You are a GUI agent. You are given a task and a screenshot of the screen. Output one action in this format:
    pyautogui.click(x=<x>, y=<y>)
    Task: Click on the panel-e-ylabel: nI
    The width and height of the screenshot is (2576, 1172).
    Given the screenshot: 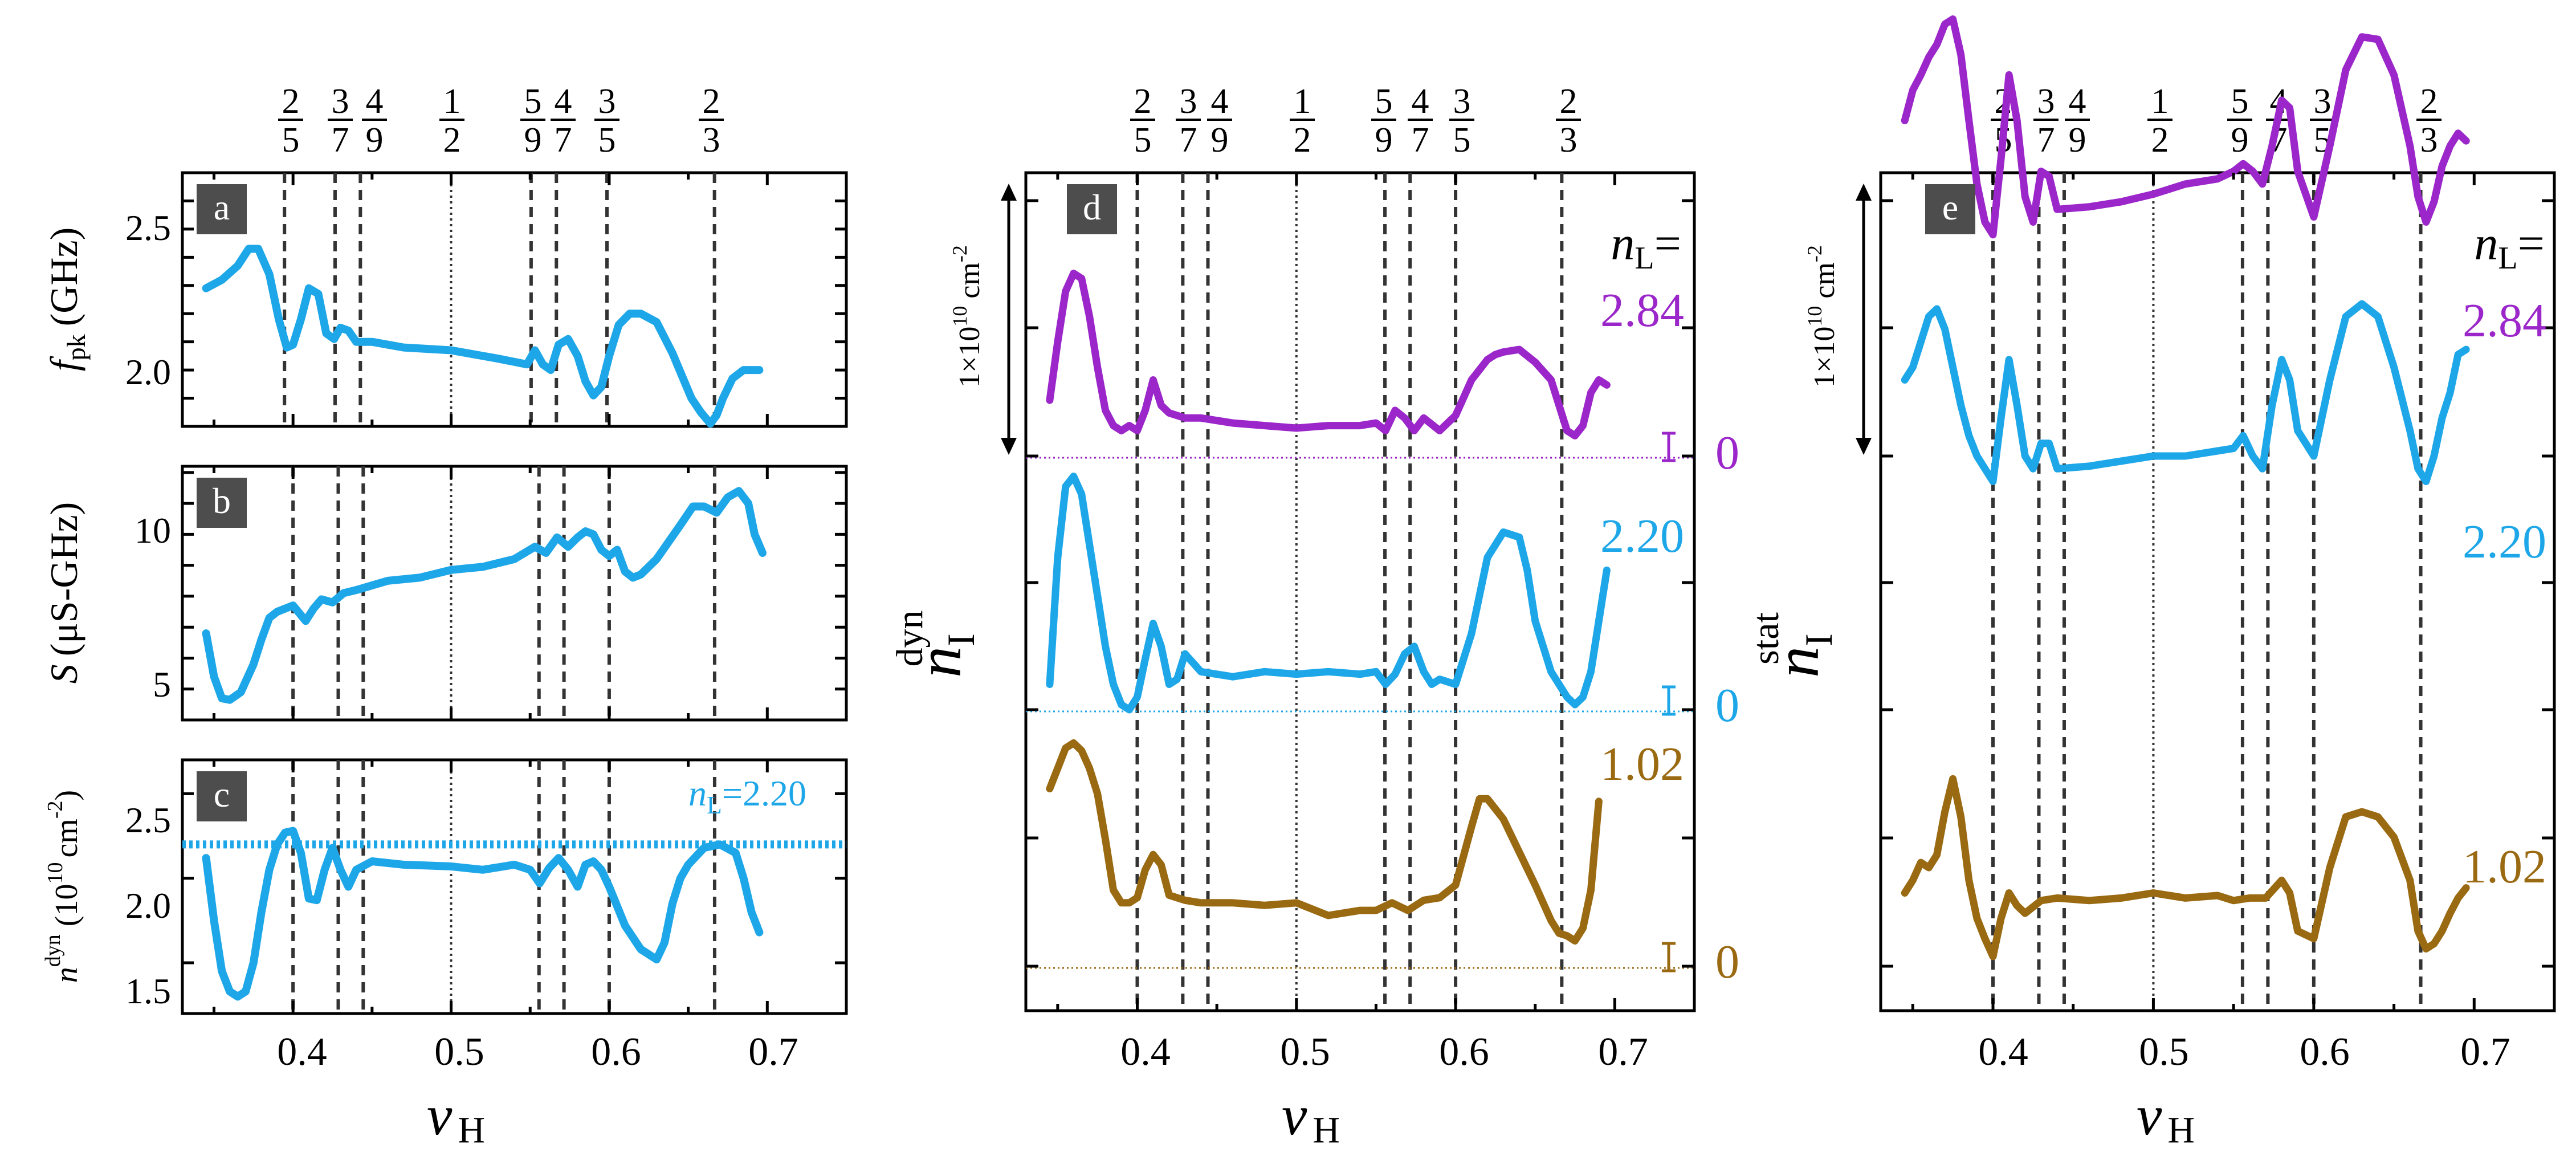 What is the action you would take?
    pyautogui.click(x=1801, y=655)
    